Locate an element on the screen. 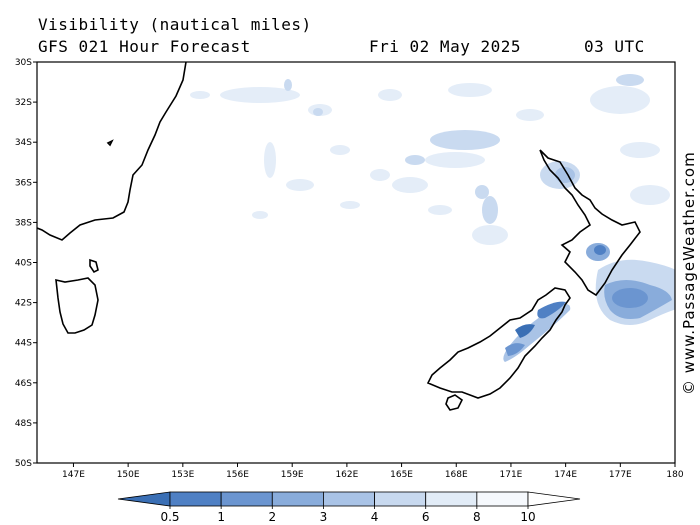  lon-tick-label: 174E is located at coordinates (565, 475).